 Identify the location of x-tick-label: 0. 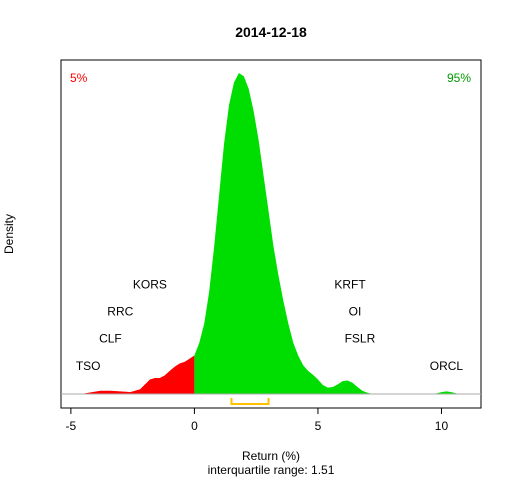
(194, 426).